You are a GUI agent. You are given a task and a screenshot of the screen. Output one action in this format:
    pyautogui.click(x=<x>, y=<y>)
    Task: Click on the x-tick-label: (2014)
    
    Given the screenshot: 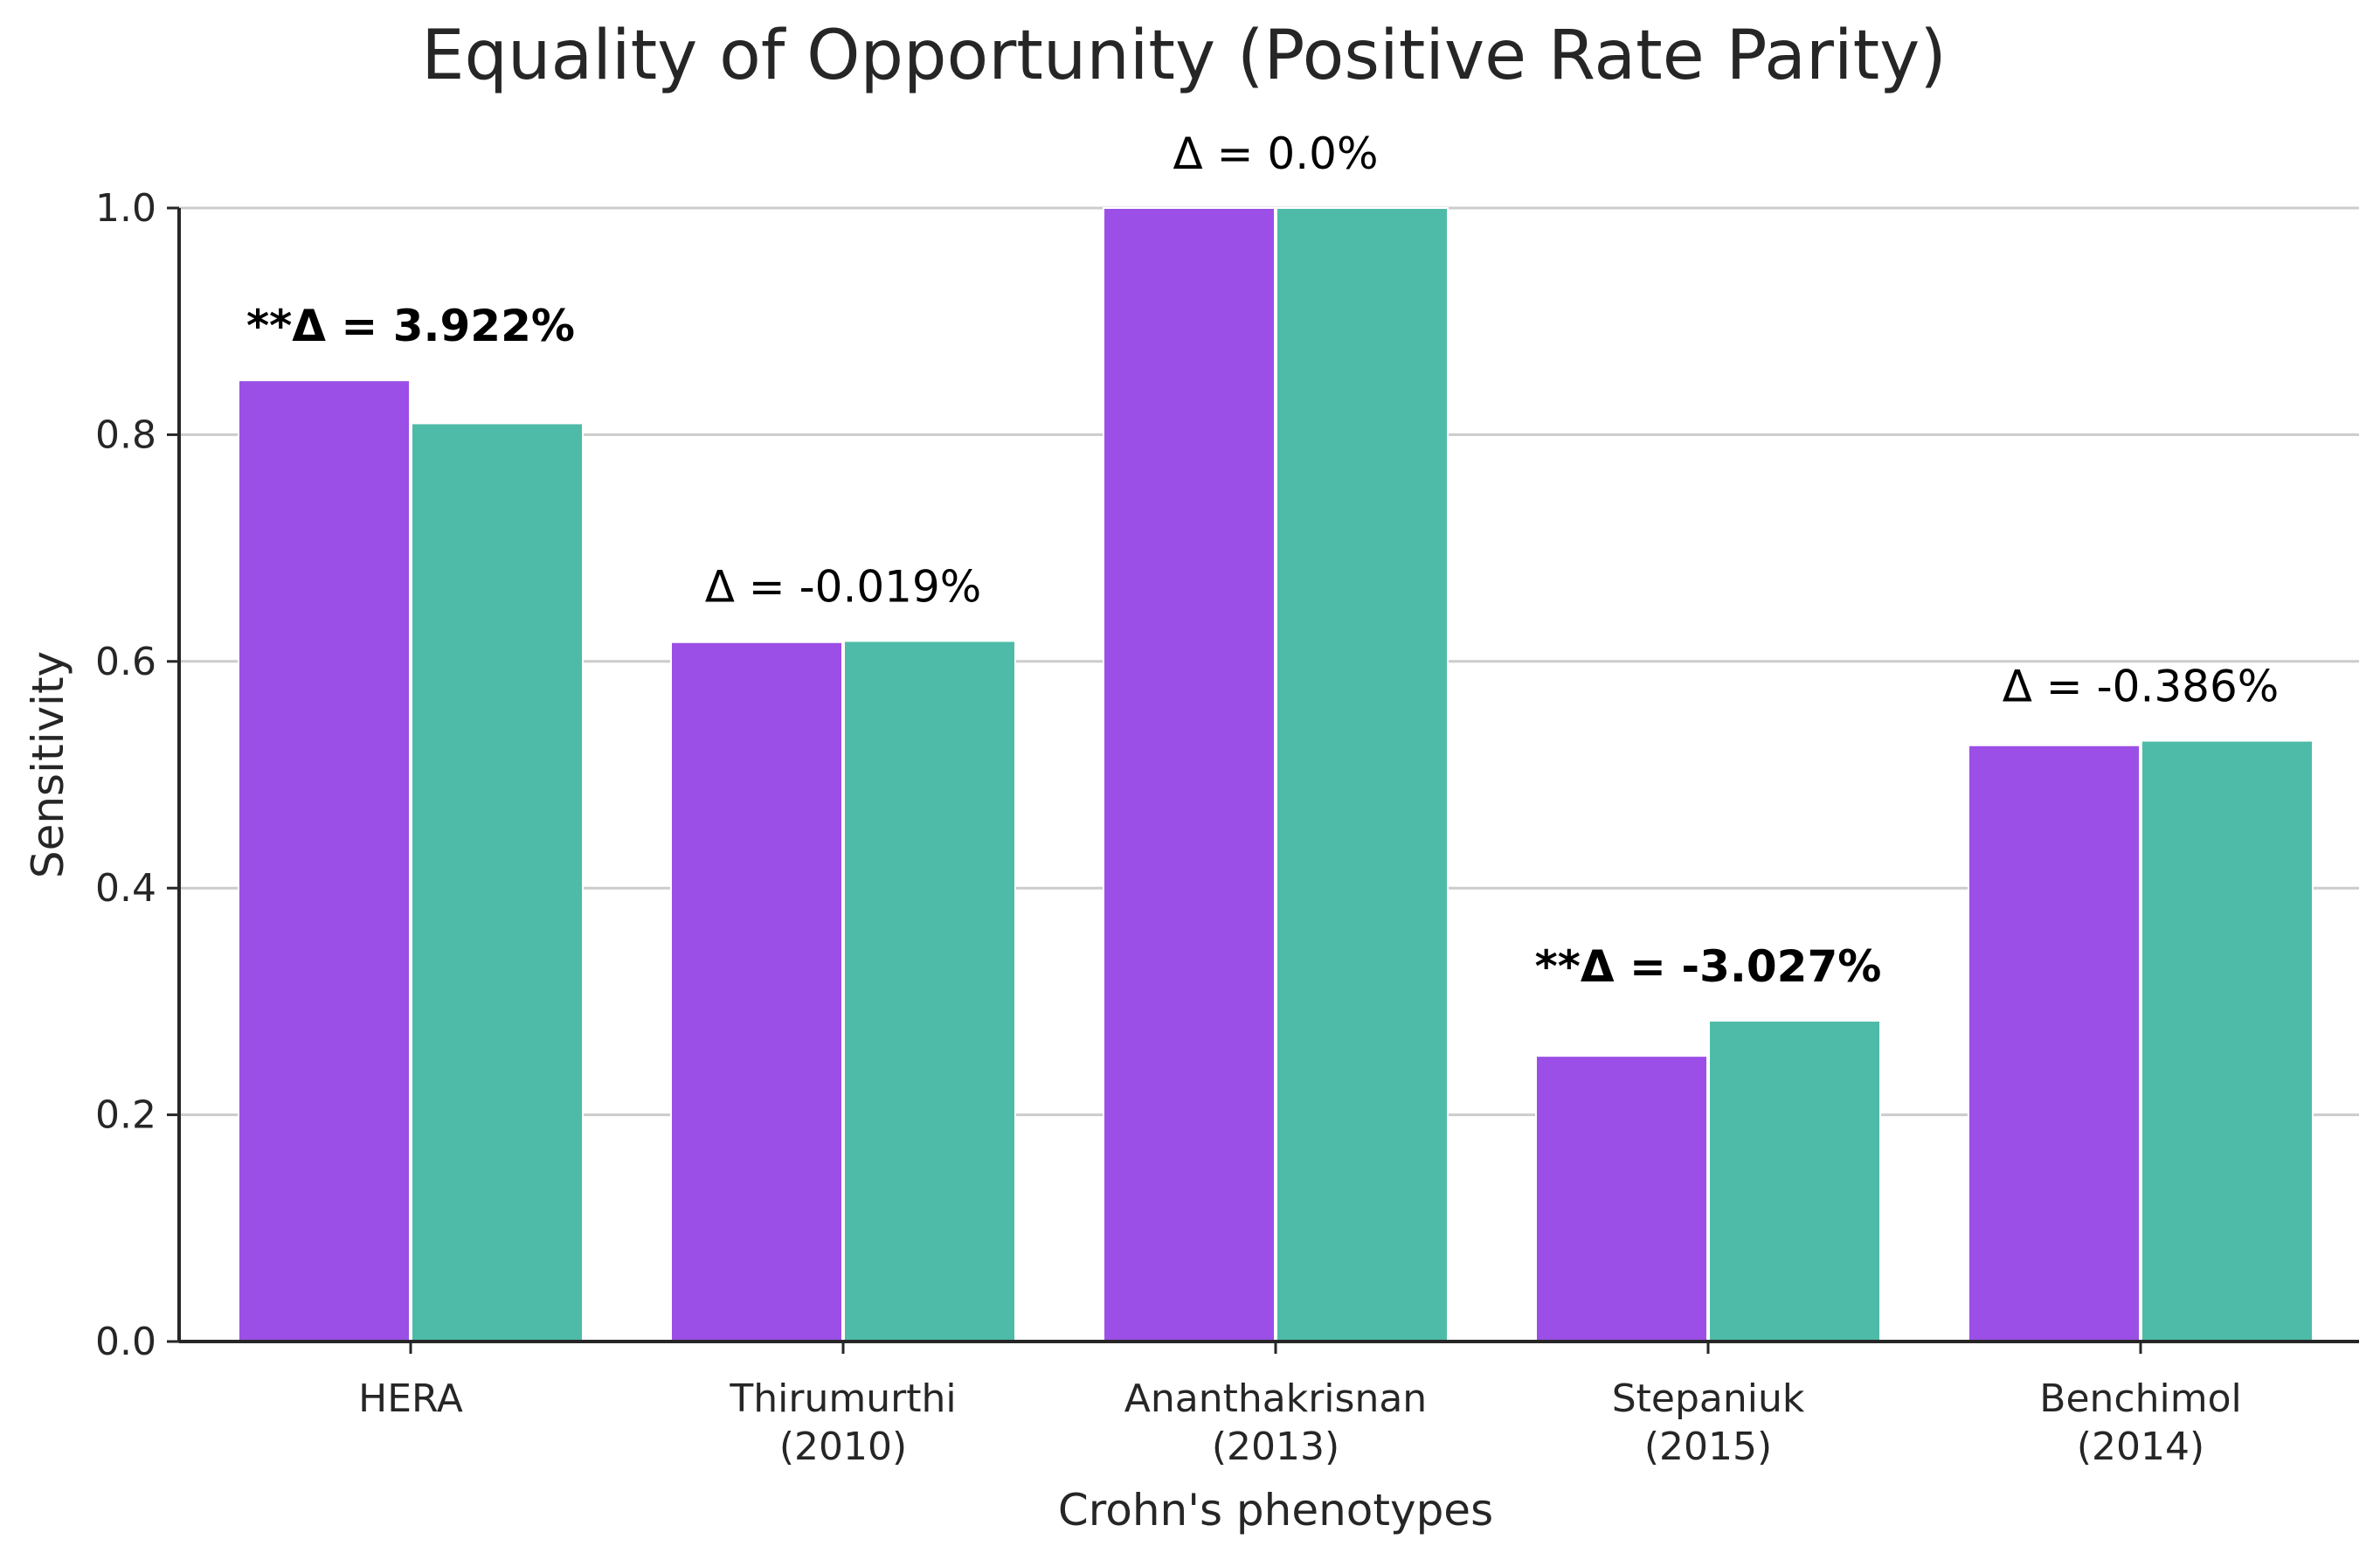 What is the action you would take?
    pyautogui.click(x=2140, y=1447)
    